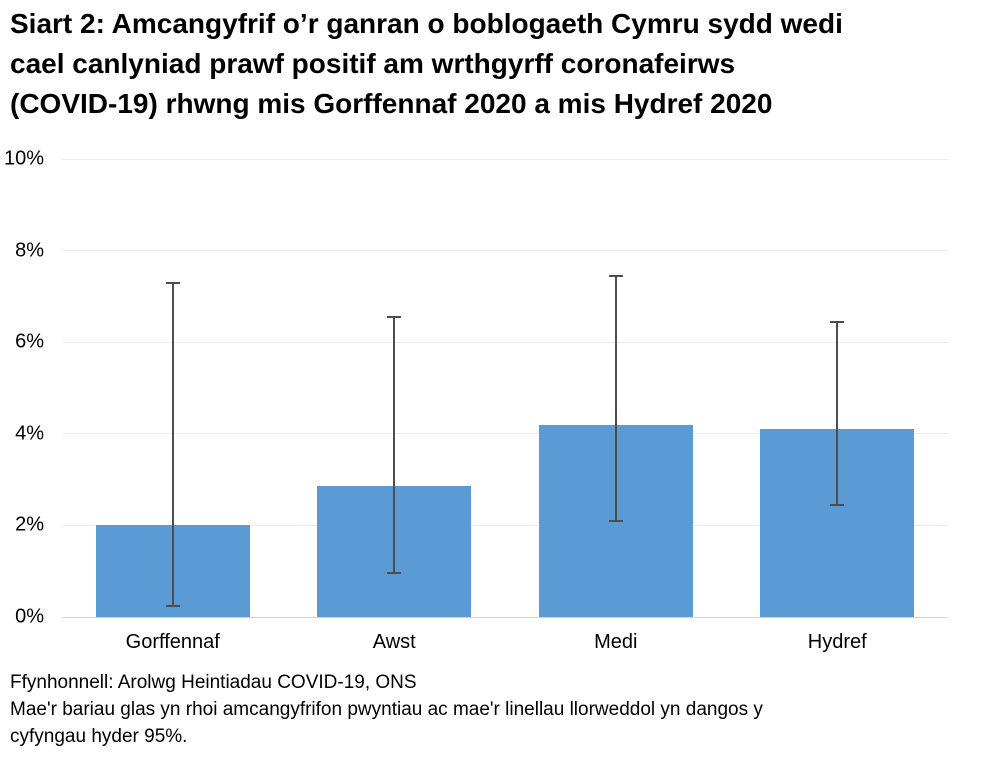 This screenshot has width=996, height=757. Describe the element at coordinates (29, 616) in the screenshot. I see `y-tick-label: 0%` at that location.